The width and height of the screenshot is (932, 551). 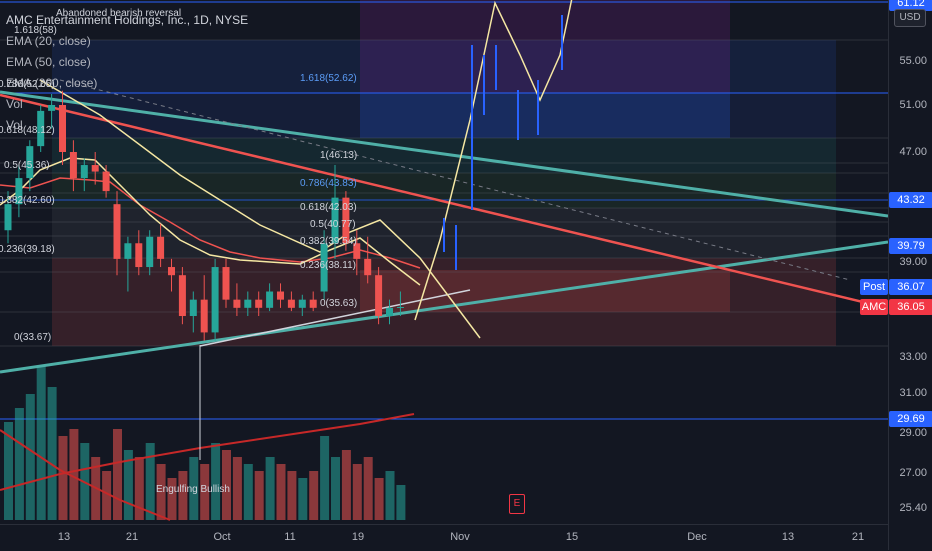 I want to click on legend-vol-1: Vol, so click(x=14, y=104).